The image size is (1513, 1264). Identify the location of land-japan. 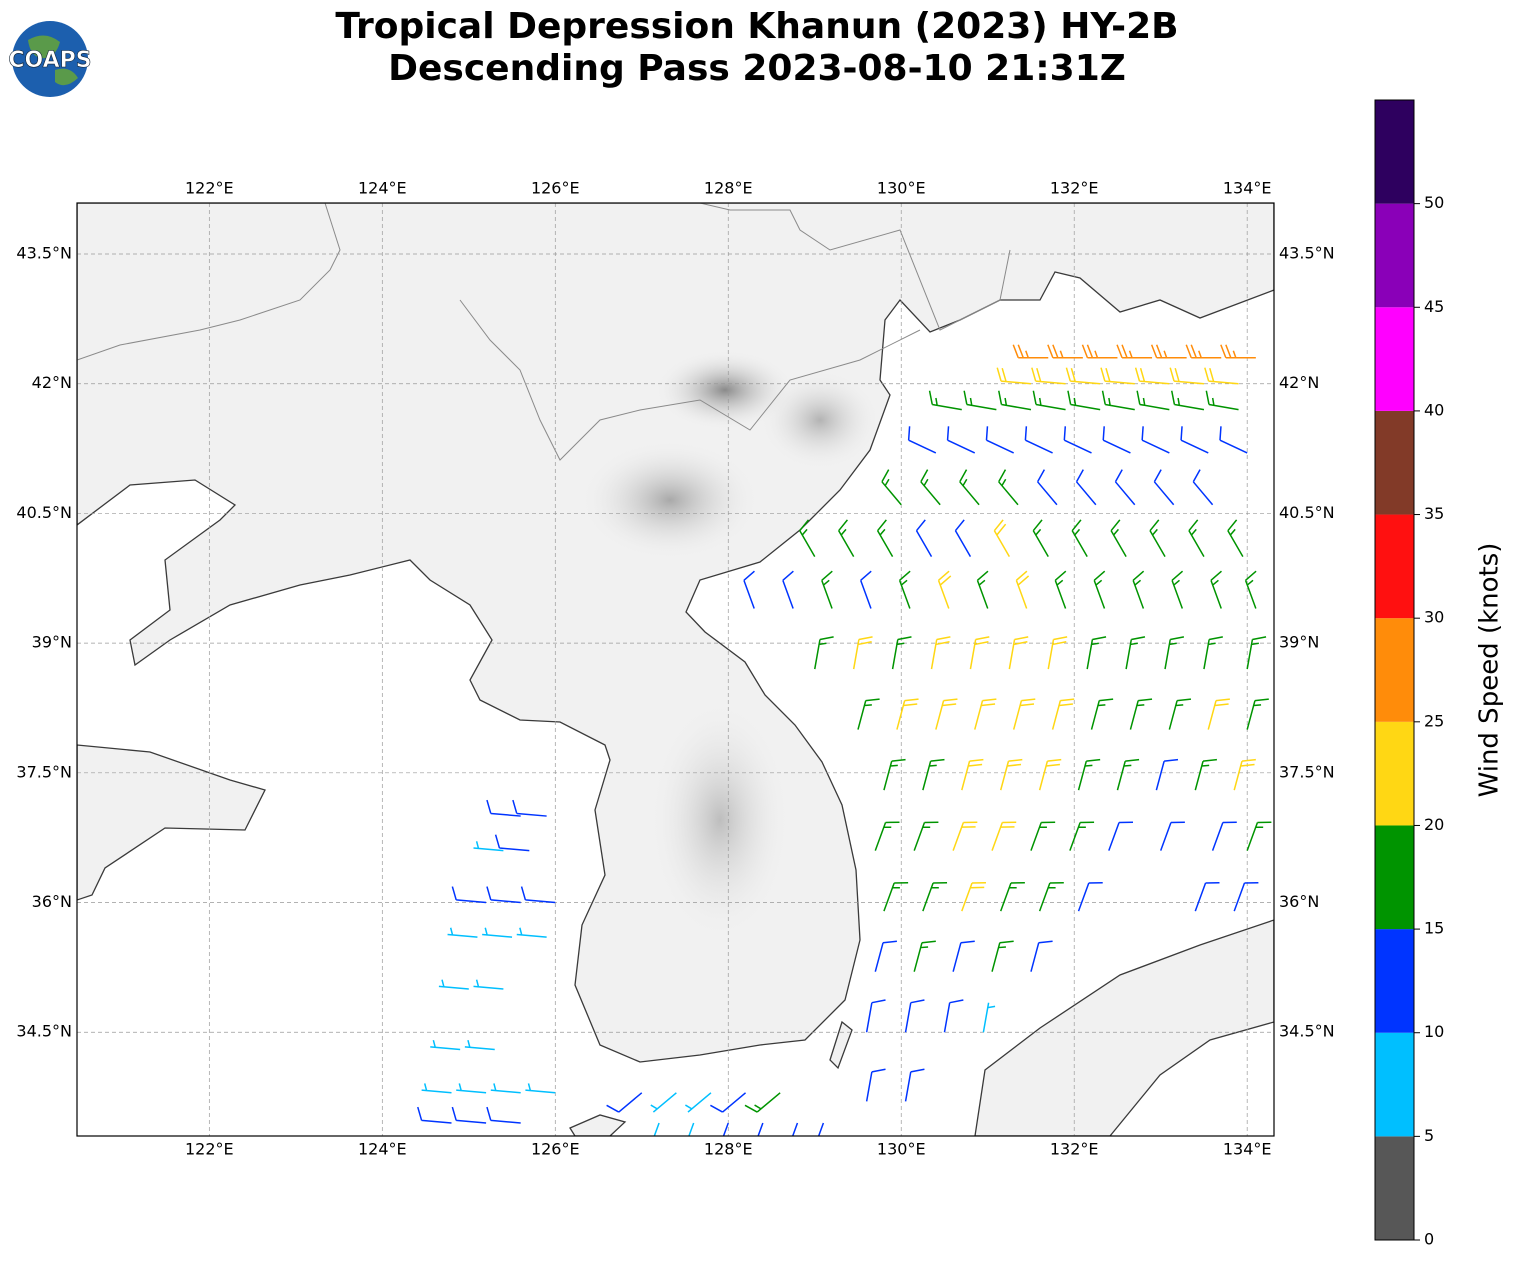
(1124, 1027).